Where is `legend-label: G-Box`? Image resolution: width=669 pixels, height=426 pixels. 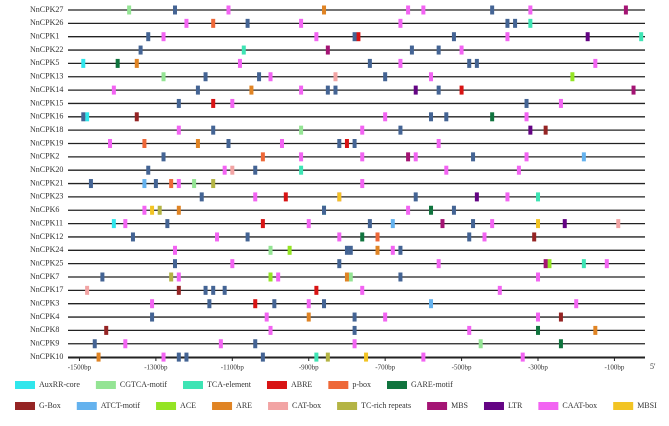
legend-label: G-Box is located at coordinates (50, 405).